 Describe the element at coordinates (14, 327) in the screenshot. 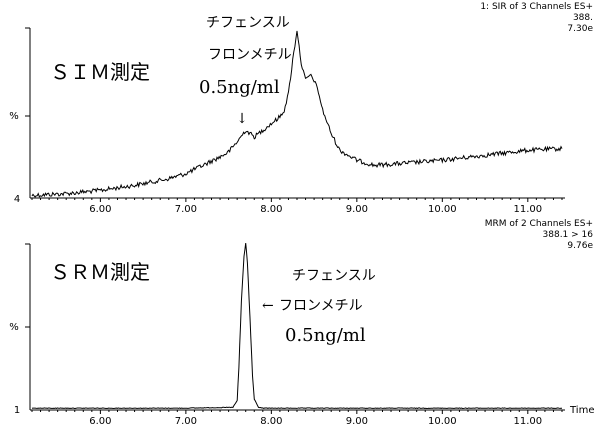

I see `srm-y-label: %` at that location.